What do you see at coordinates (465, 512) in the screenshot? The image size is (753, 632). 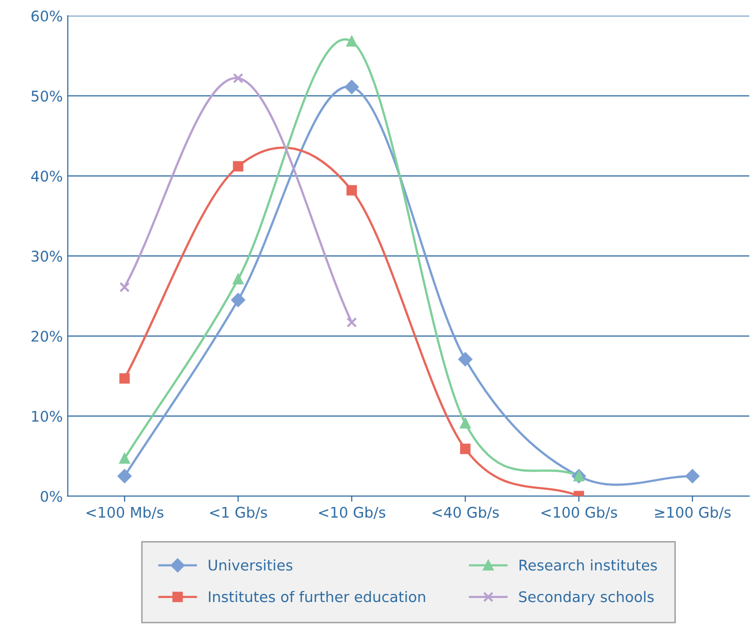 I see `x-tick-label: <40 Gb/s` at bounding box center [465, 512].